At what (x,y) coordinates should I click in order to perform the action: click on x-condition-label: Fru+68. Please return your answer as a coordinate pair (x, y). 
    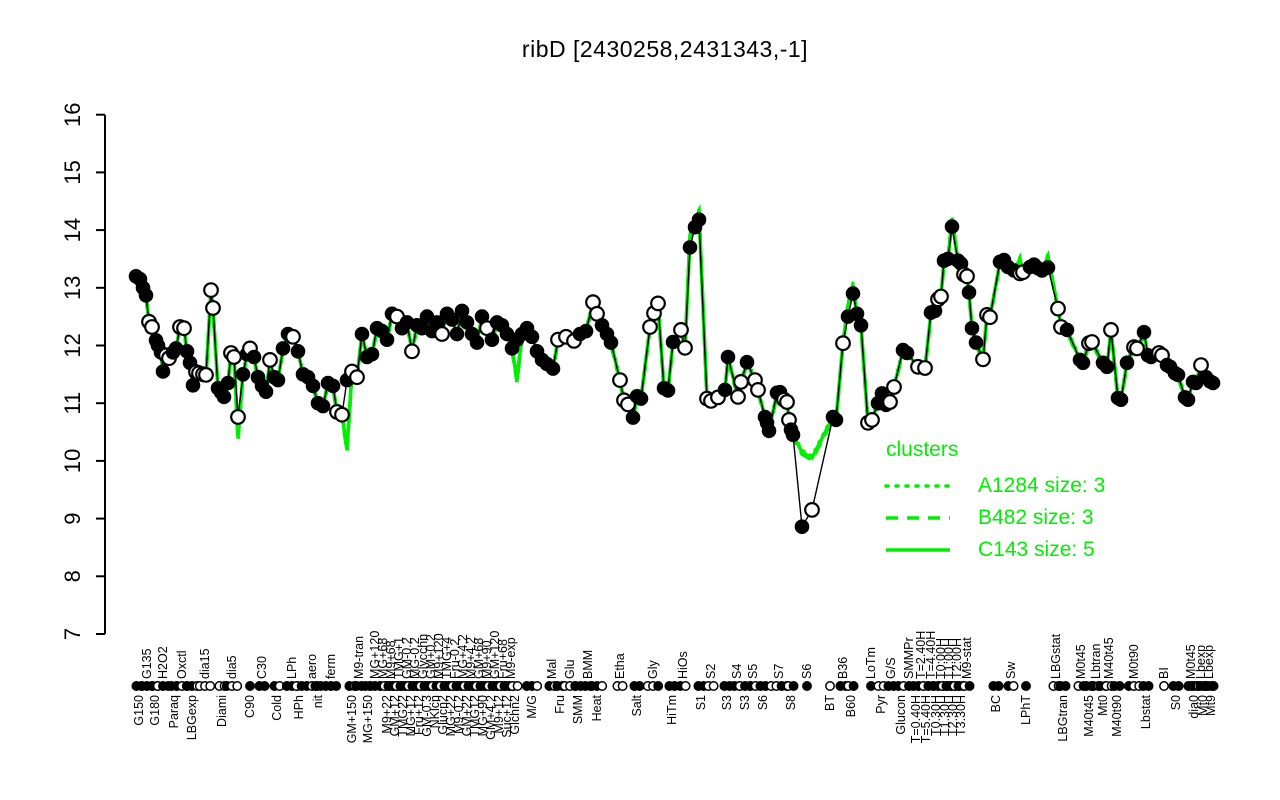
    Looking at the image, I should click on (503, 659).